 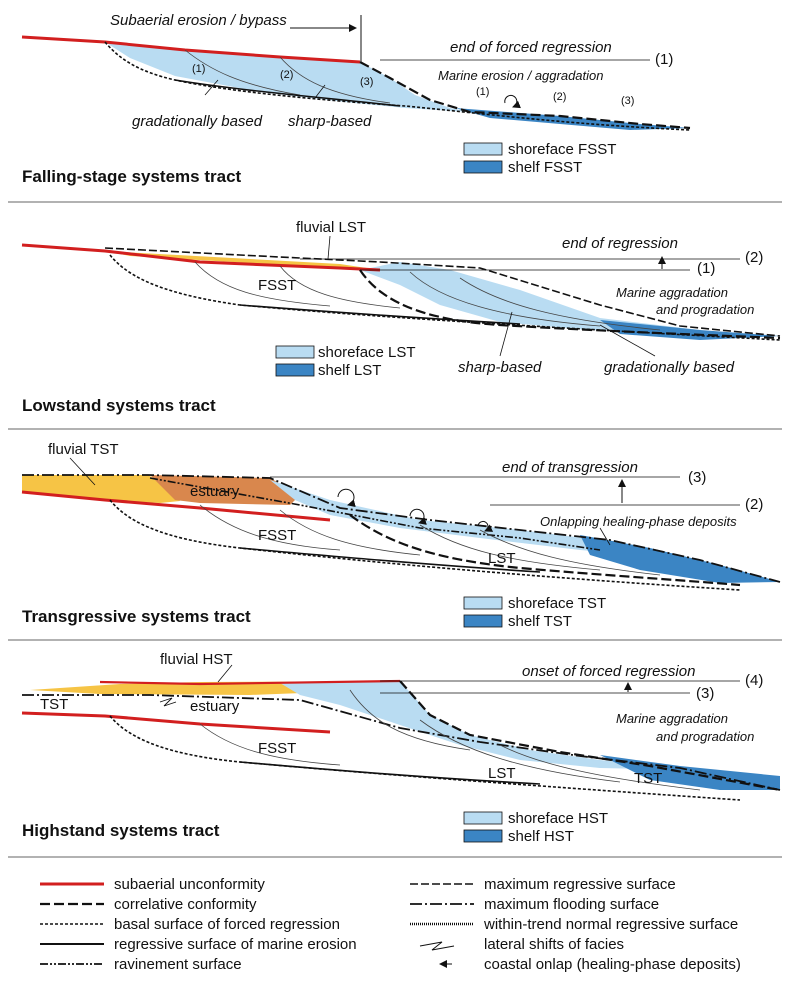 What do you see at coordinates (706, 268) in the screenshot?
I see `num-b: (1)` at bounding box center [706, 268].